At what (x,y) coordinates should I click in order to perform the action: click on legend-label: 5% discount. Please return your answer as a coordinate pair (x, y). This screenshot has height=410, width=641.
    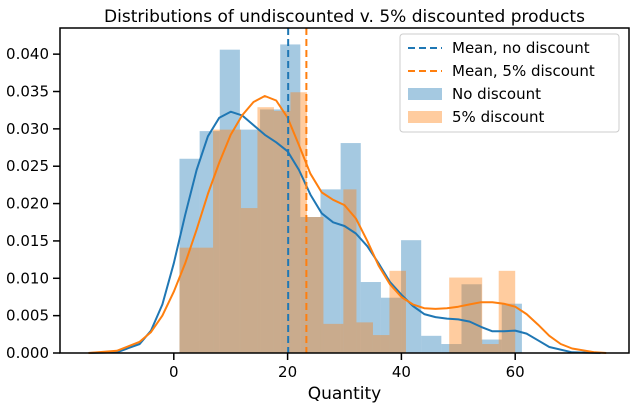
    Looking at the image, I should click on (498, 117).